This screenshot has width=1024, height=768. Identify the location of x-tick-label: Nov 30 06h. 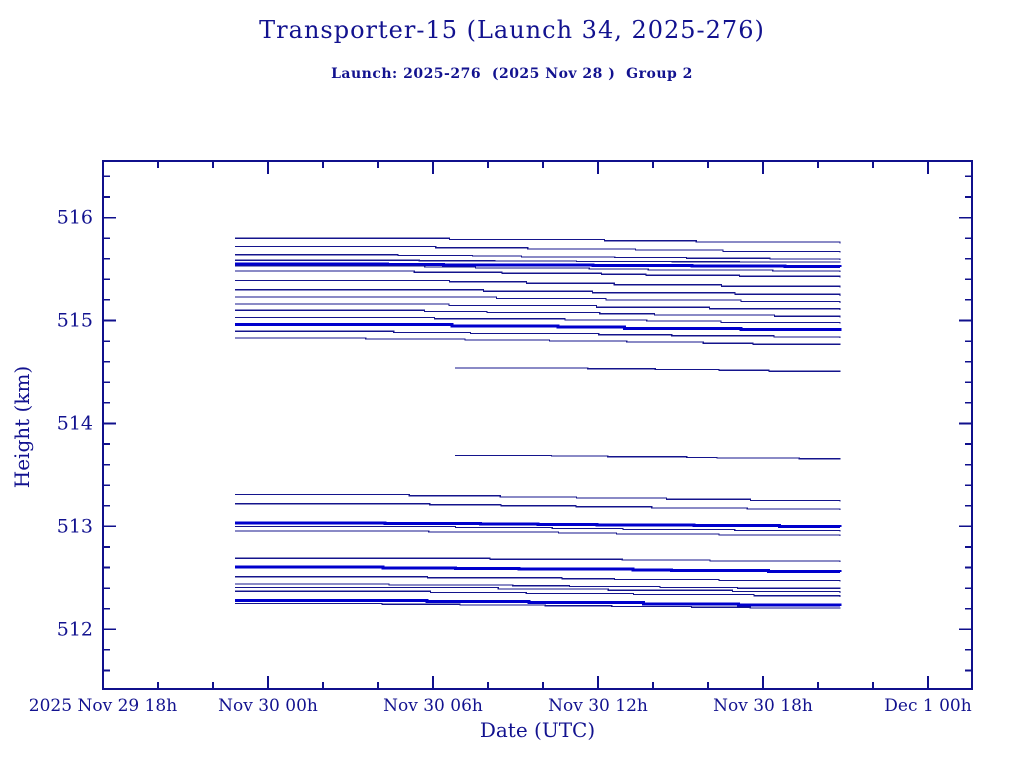
(433, 706).